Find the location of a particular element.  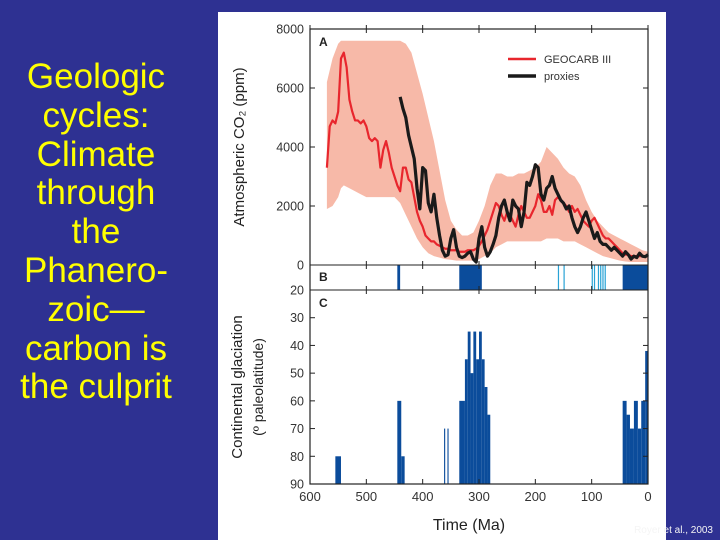

panel-label-a: A is located at coordinates (323, 42).